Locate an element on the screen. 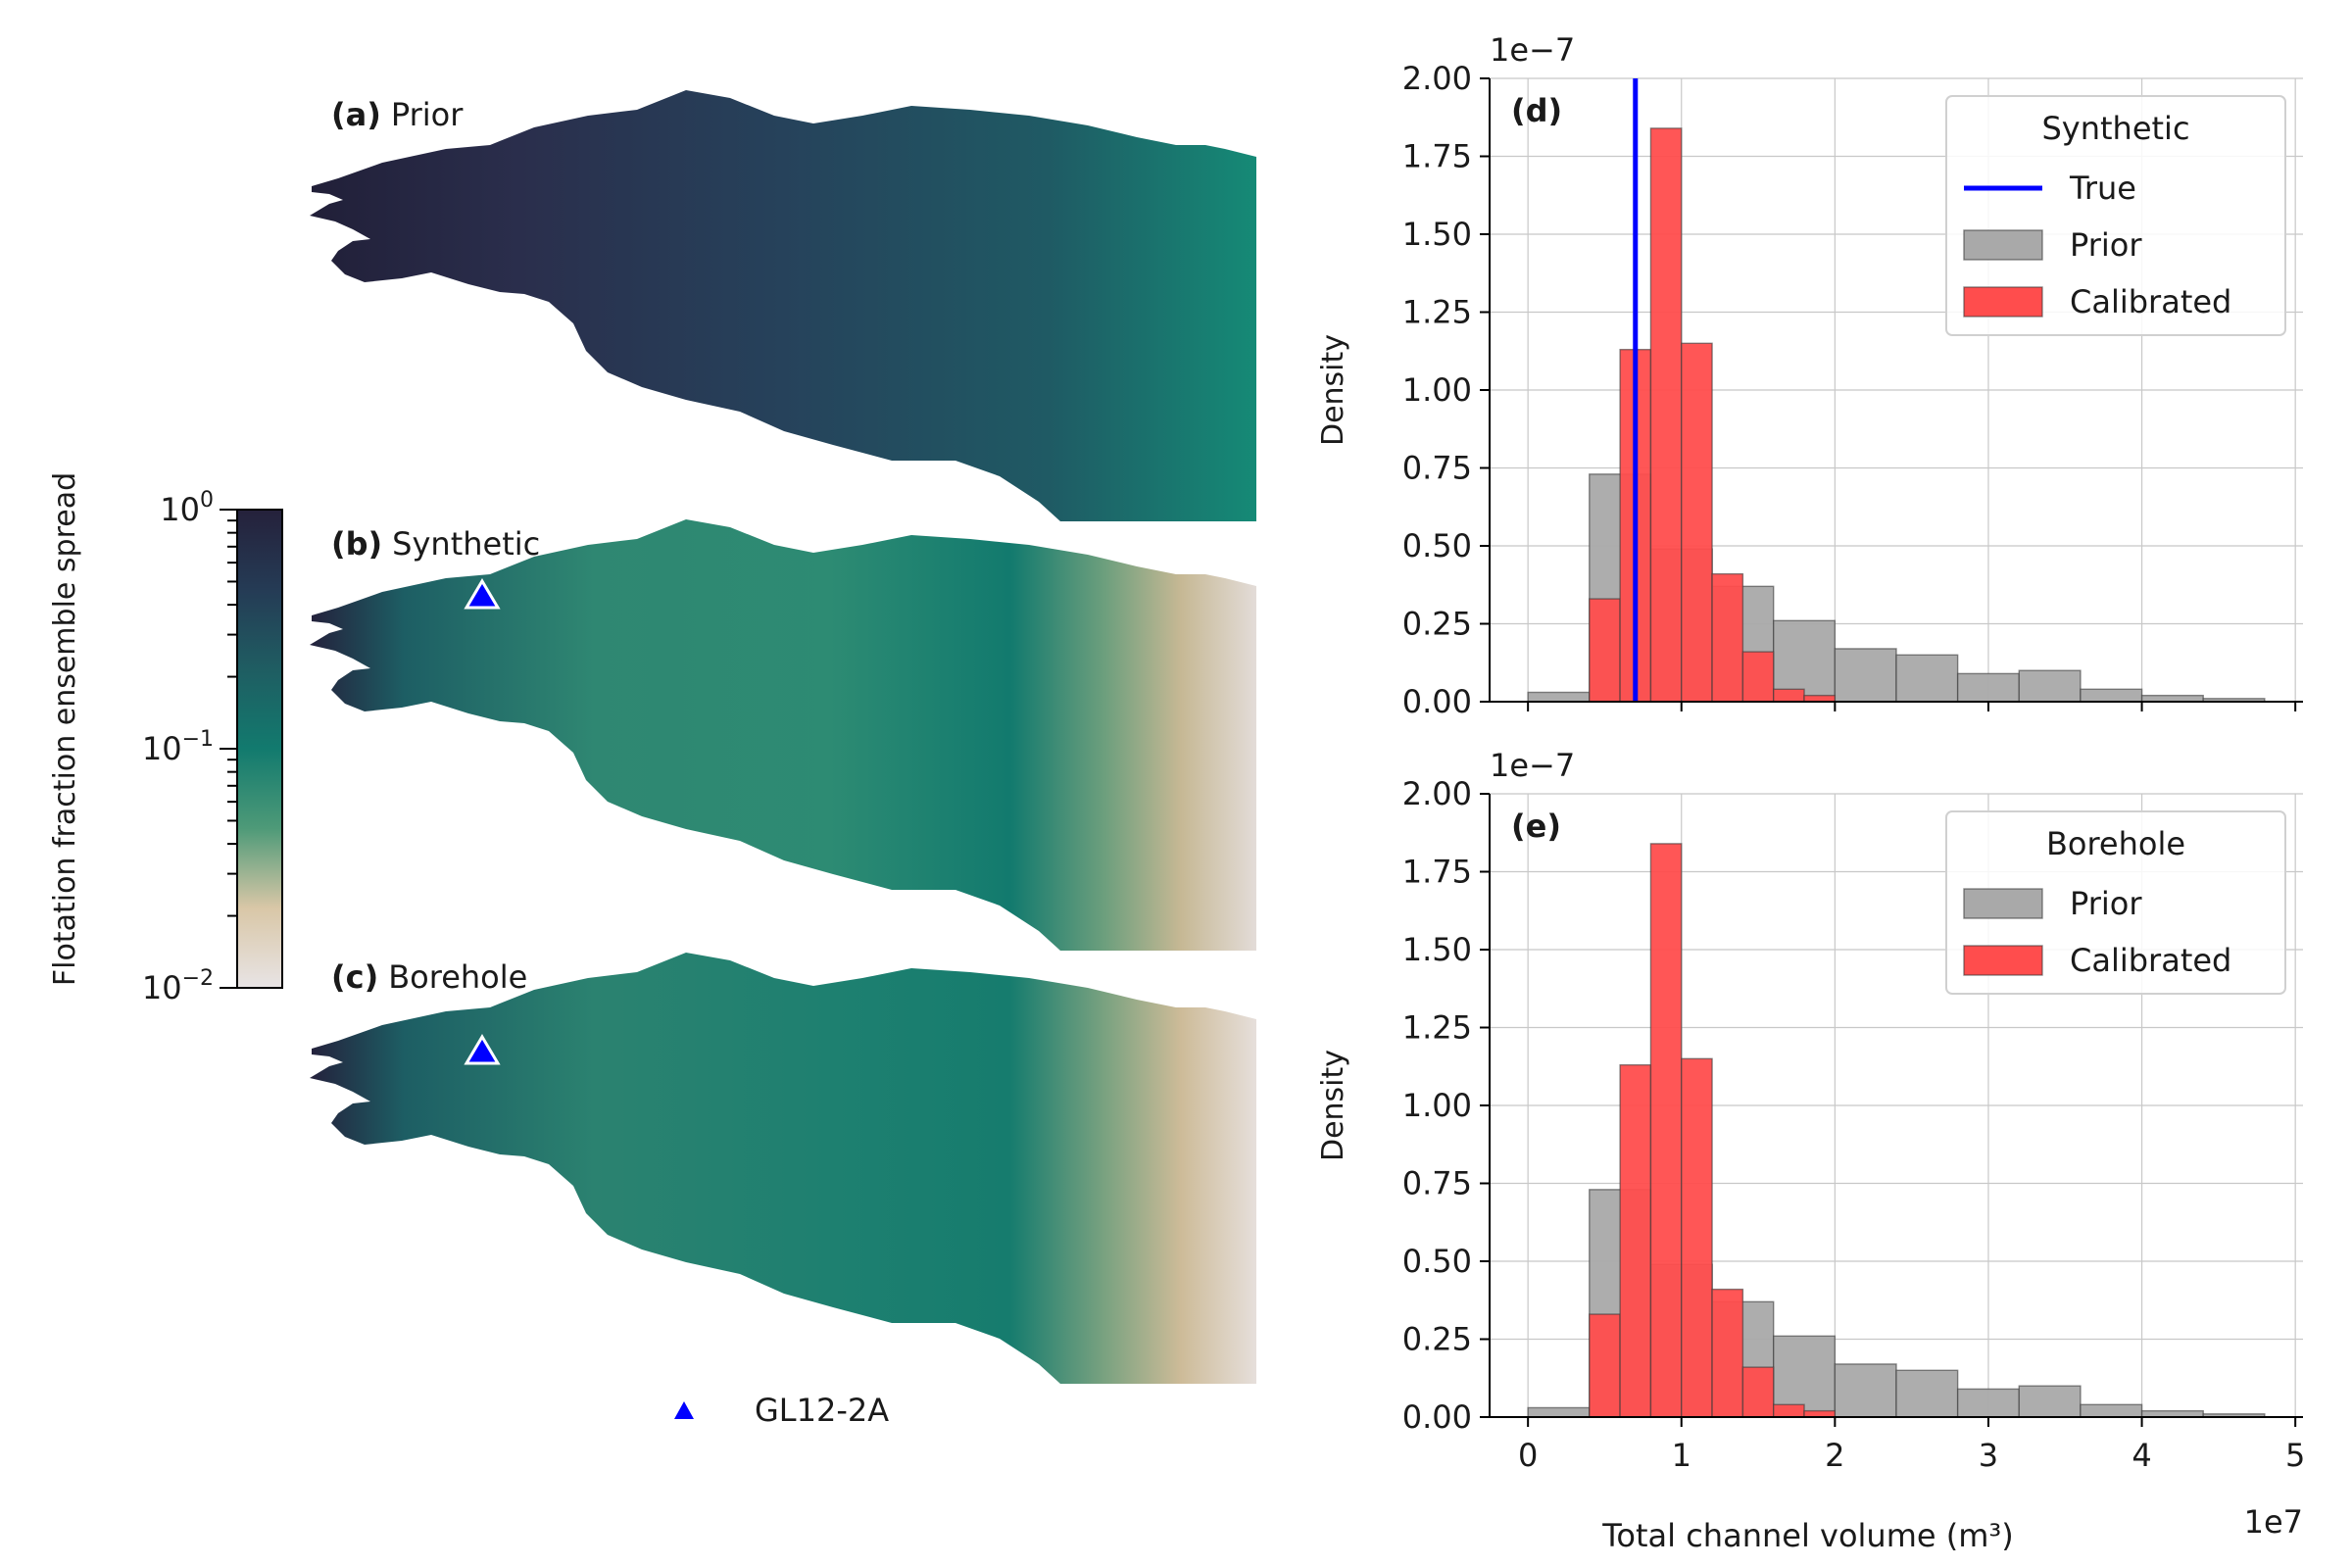  map-panel-prior: (a) Prior is located at coordinates (783, 305).